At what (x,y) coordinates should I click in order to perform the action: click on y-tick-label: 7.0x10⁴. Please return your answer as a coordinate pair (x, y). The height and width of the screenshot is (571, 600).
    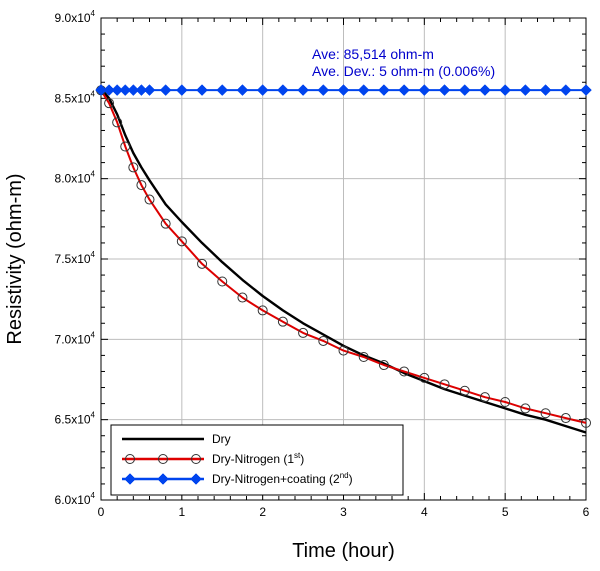
    Looking at the image, I should click on (75, 338).